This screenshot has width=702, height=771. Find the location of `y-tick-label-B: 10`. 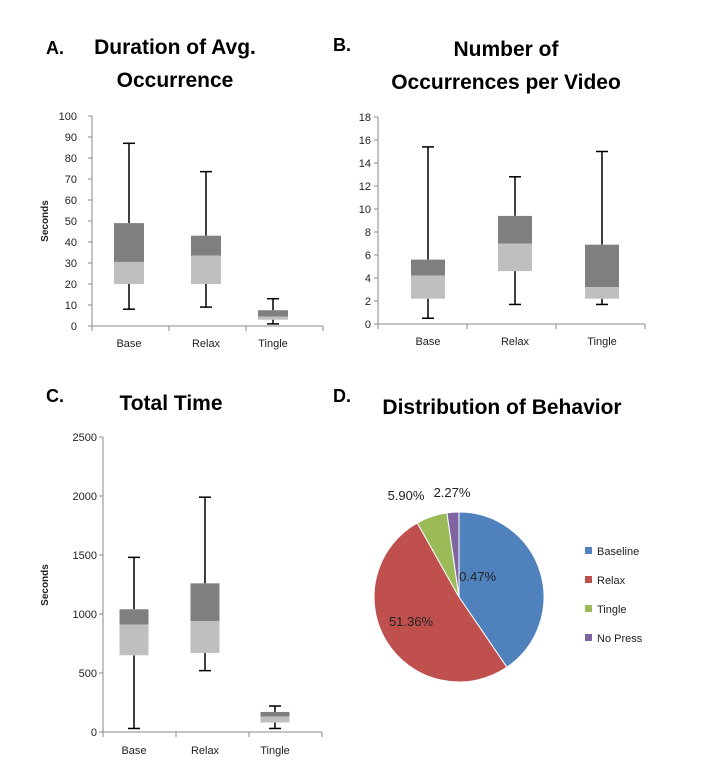

y-tick-label-B: 10 is located at coordinates (365, 210).